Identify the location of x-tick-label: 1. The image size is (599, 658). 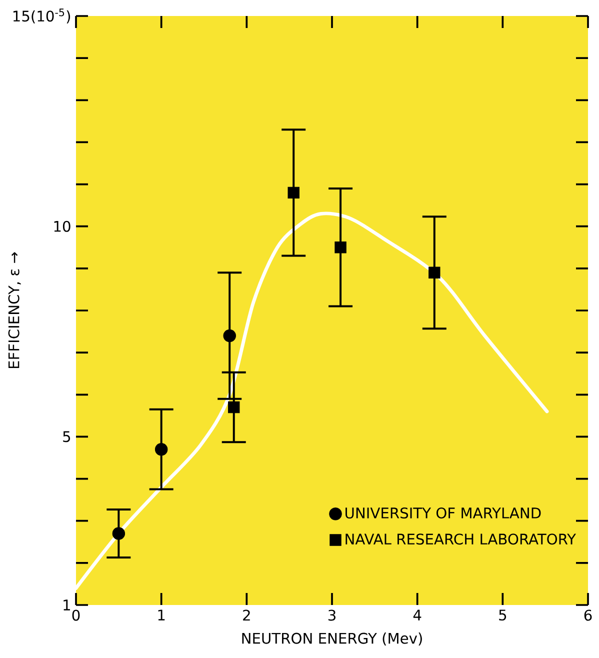
(161, 615).